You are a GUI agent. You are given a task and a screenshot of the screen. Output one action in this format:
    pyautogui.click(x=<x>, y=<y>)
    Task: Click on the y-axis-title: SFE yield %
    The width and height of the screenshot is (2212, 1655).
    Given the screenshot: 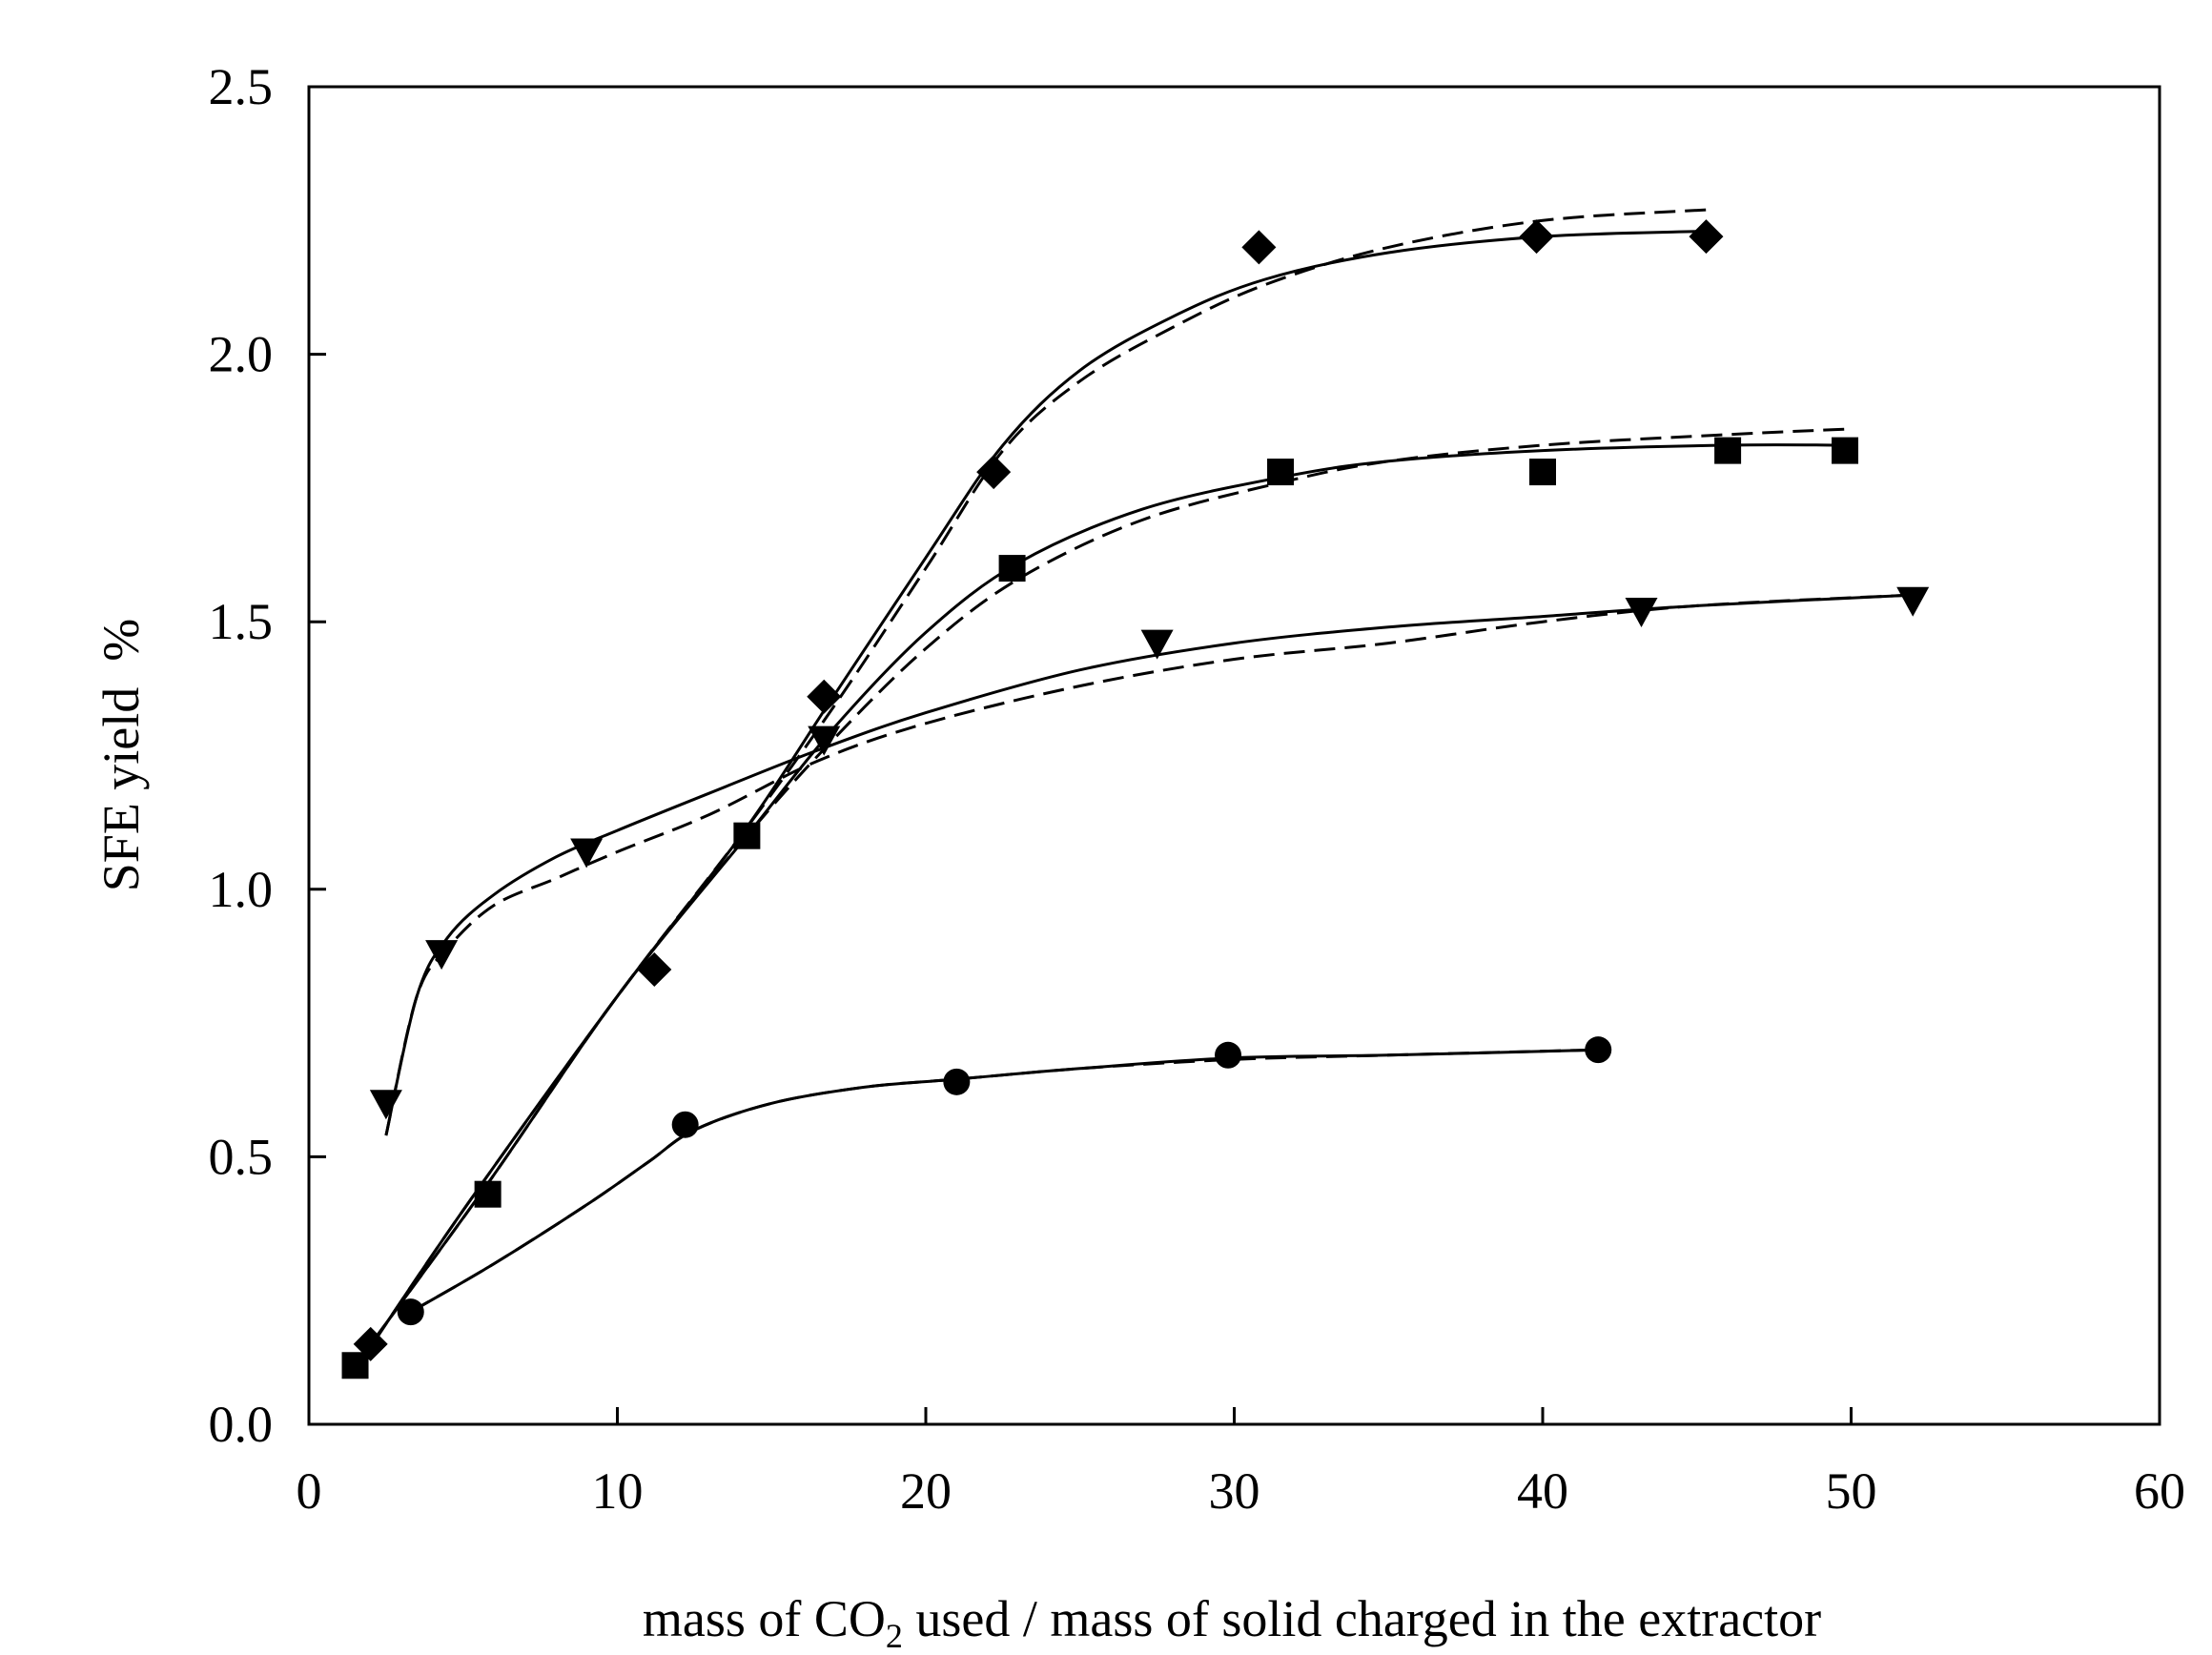 What is the action you would take?
    pyautogui.click(x=121, y=756)
    